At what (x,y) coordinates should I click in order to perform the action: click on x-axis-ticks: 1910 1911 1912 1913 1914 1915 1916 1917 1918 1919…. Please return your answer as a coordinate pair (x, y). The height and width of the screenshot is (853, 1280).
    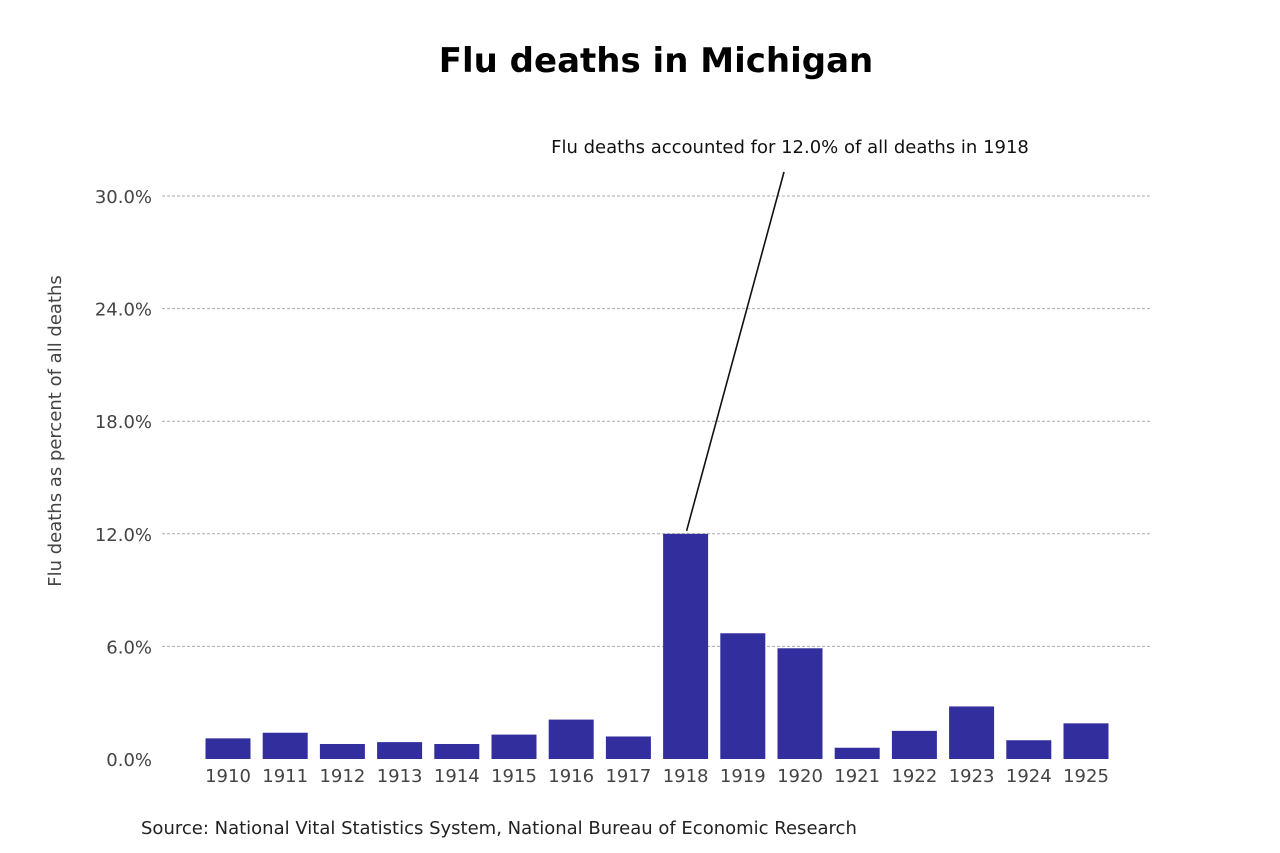
    Looking at the image, I should click on (657, 776).